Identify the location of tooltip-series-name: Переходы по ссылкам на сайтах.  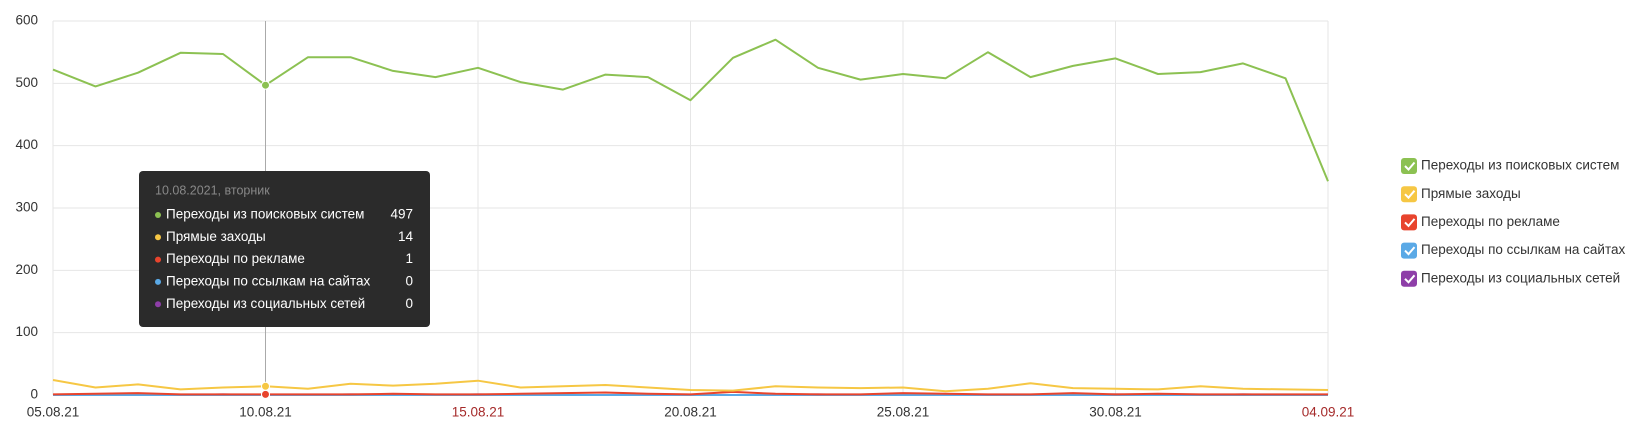
(268, 280).